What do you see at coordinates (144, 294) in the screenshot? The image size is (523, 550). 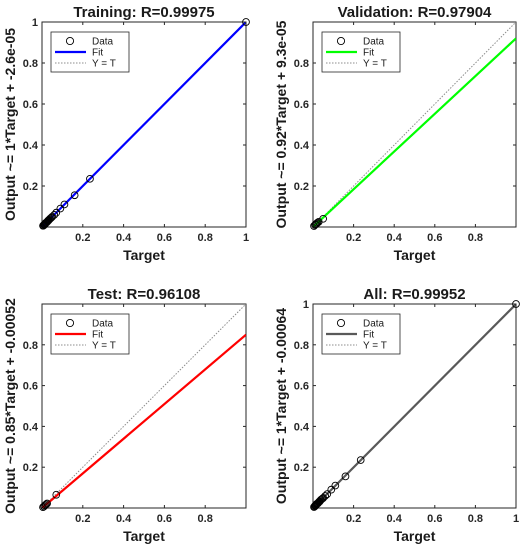 I see `chart-title: Test: R=0.96108` at bounding box center [144, 294].